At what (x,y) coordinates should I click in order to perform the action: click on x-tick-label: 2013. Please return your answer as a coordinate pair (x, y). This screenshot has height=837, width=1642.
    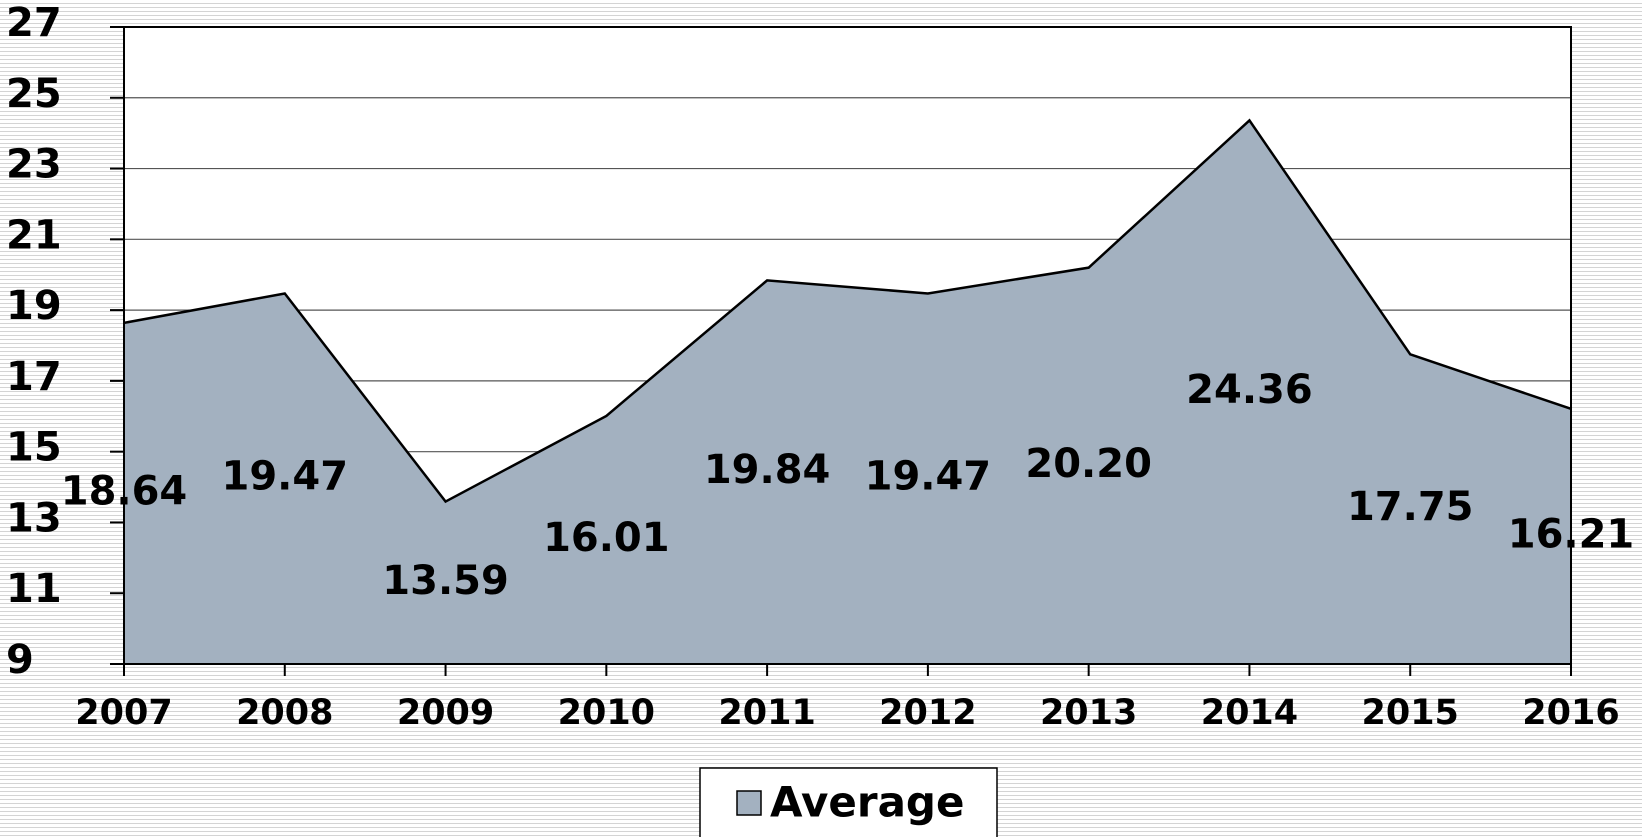
    Looking at the image, I should click on (1088, 713).